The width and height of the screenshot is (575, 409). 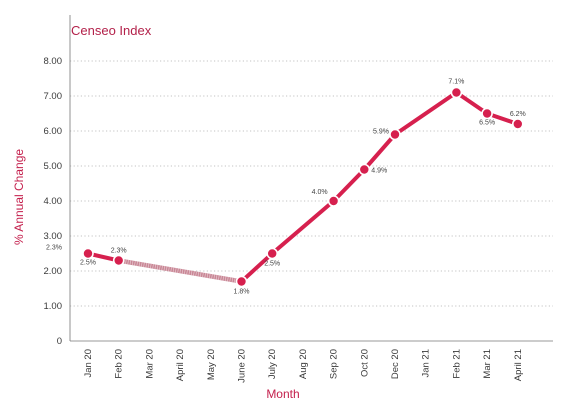 I want to click on x-tick-label: Dec 20, so click(x=395, y=364).